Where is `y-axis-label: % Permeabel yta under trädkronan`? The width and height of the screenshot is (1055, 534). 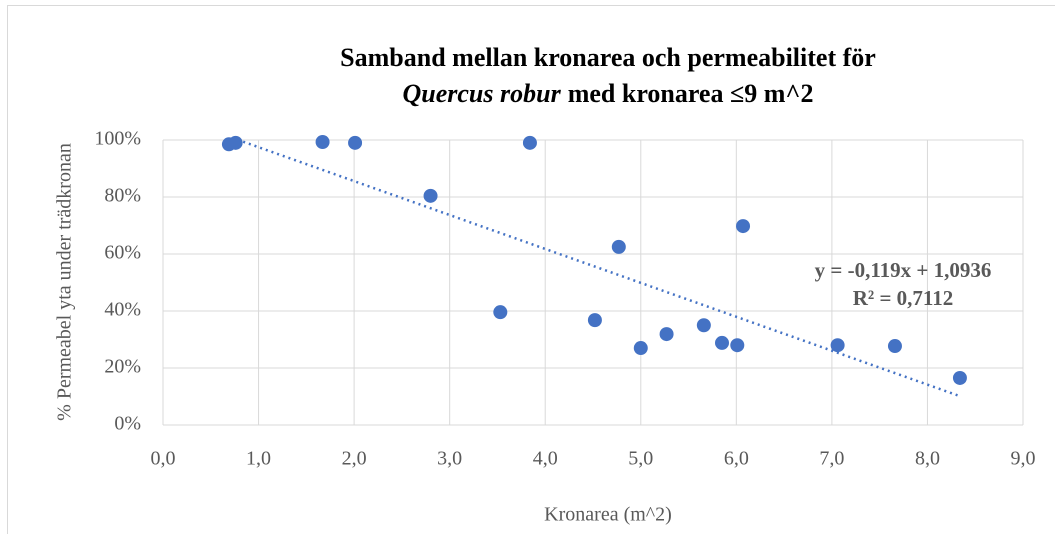 y-axis-label: % Permeabel yta under trädkronan is located at coordinates (65, 282).